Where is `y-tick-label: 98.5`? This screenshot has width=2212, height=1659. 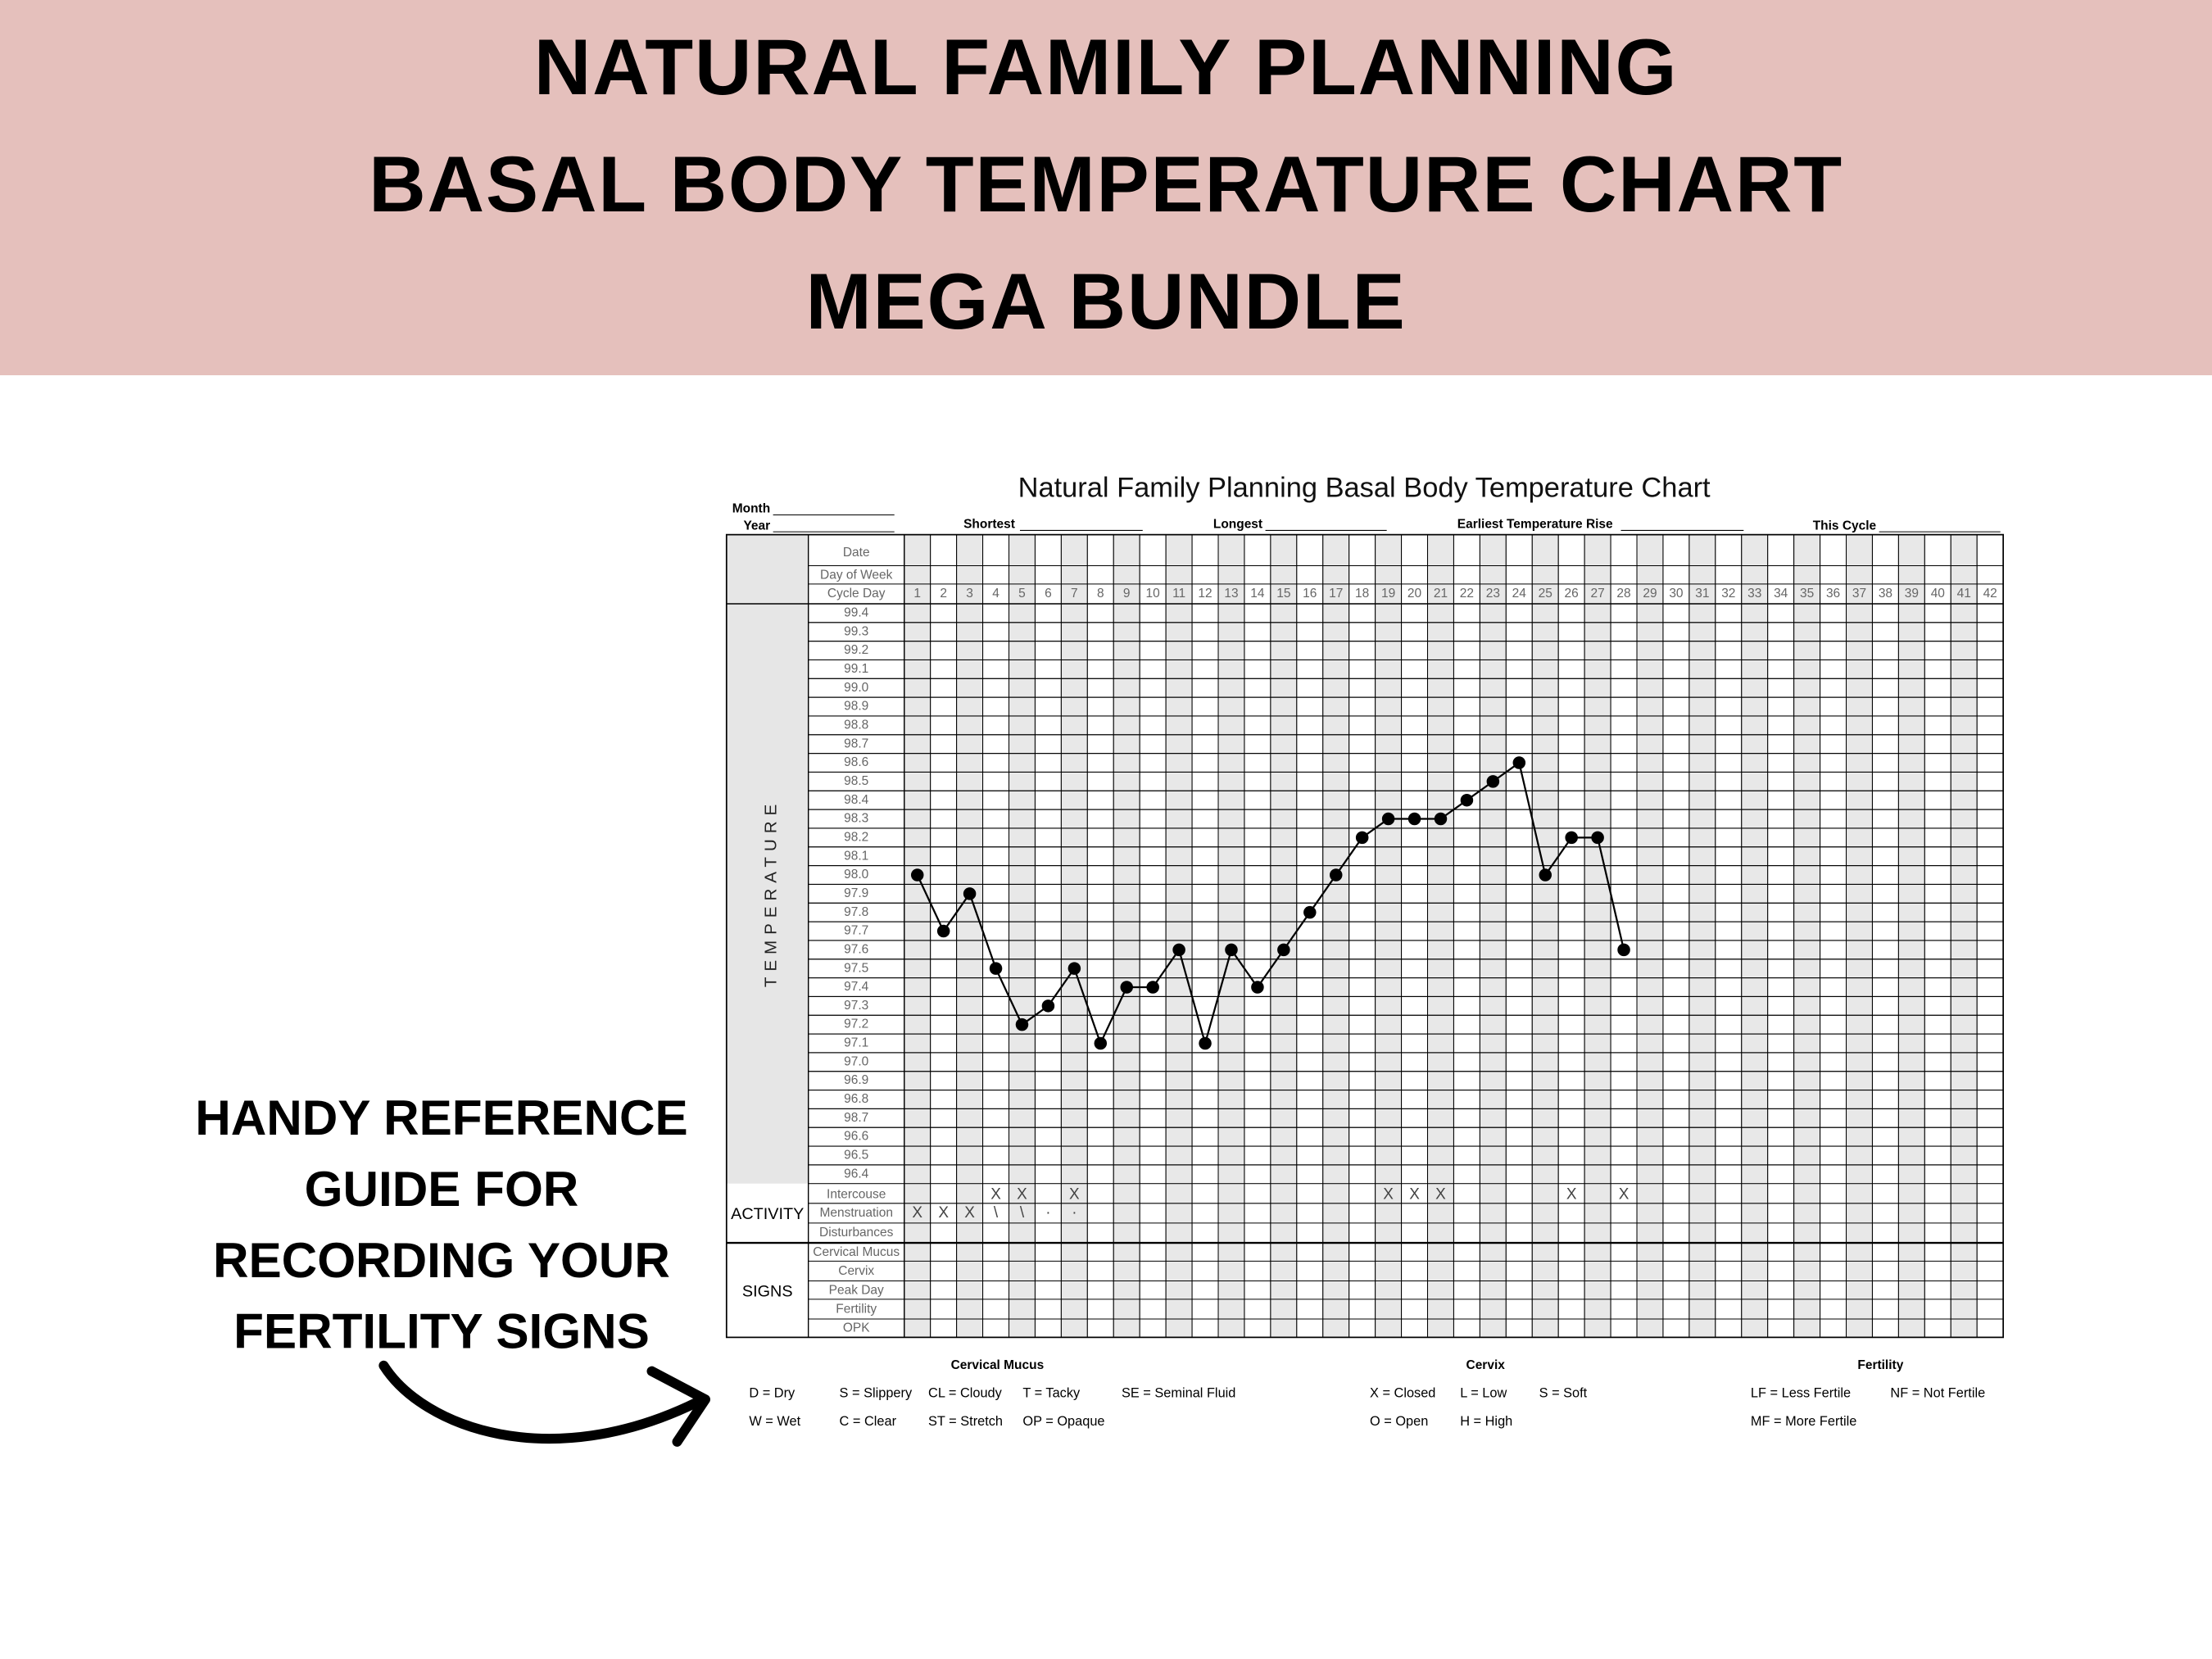
y-tick-label: 98.5 is located at coordinates (856, 781).